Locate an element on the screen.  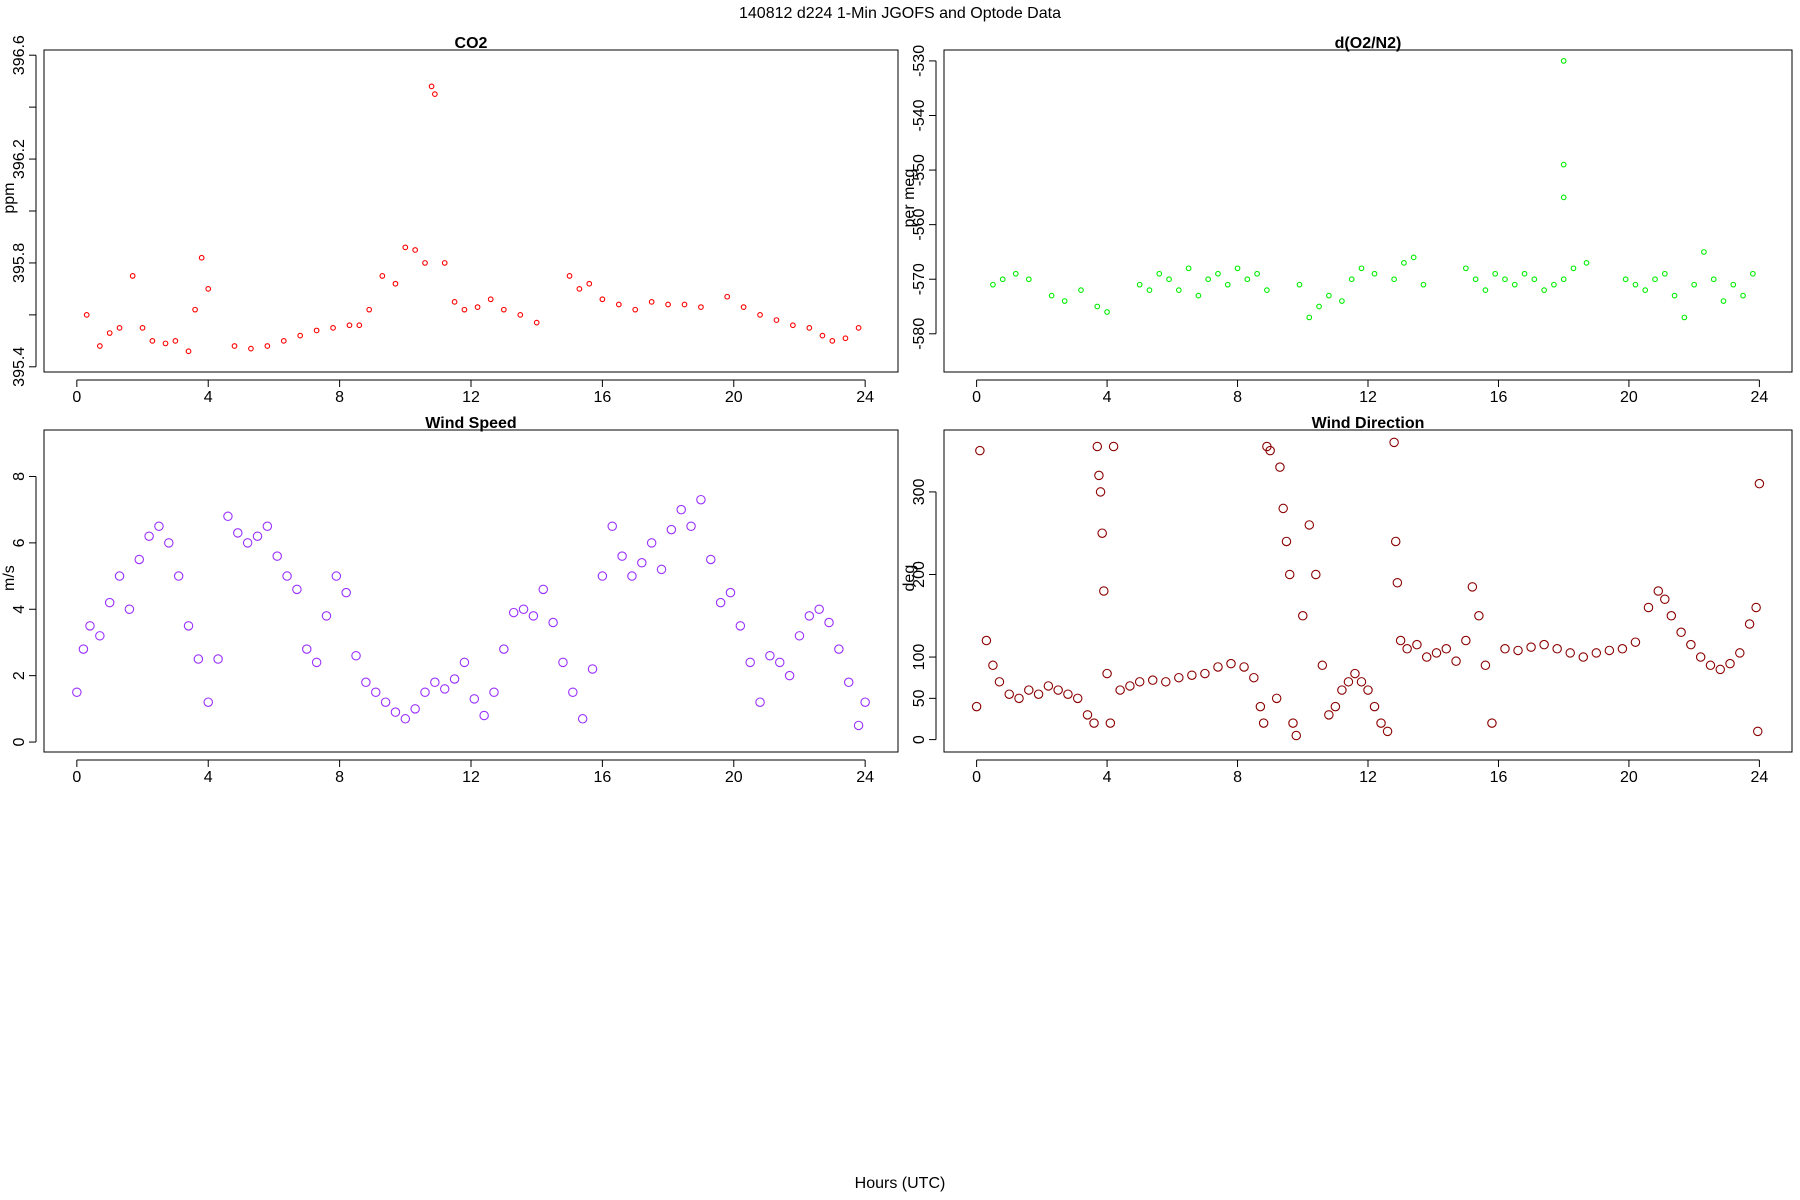
y-tick-label: 2 is located at coordinates (19, 675).